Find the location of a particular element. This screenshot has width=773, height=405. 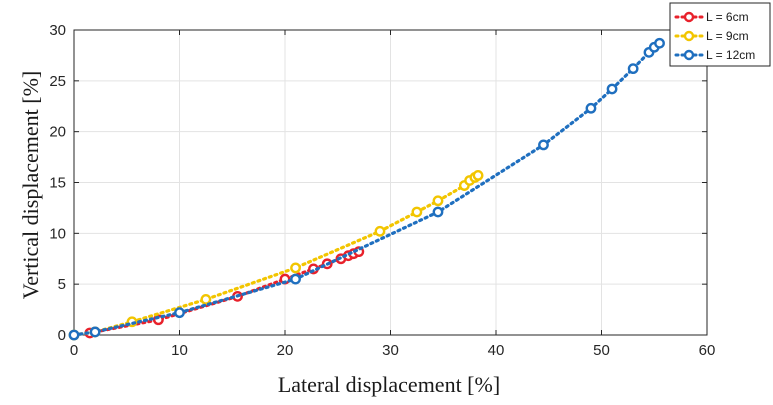

x-axis-label: Lateral displacement [%] is located at coordinates (389, 384).